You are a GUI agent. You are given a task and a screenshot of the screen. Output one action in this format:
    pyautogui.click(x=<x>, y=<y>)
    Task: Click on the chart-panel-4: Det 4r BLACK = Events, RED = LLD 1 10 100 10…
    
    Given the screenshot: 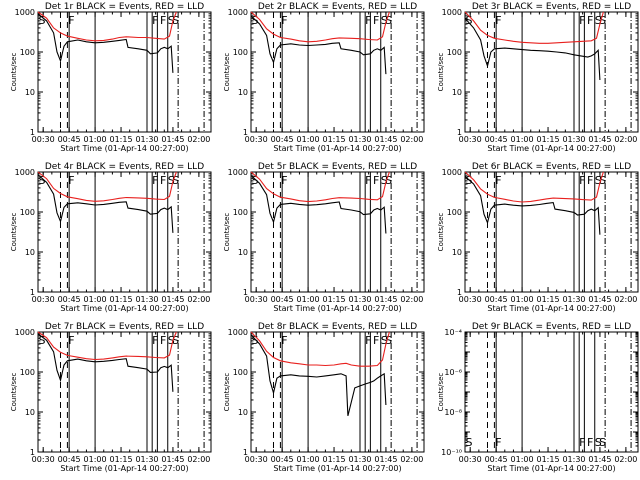 What is the action you would take?
    pyautogui.click(x=111, y=237)
    